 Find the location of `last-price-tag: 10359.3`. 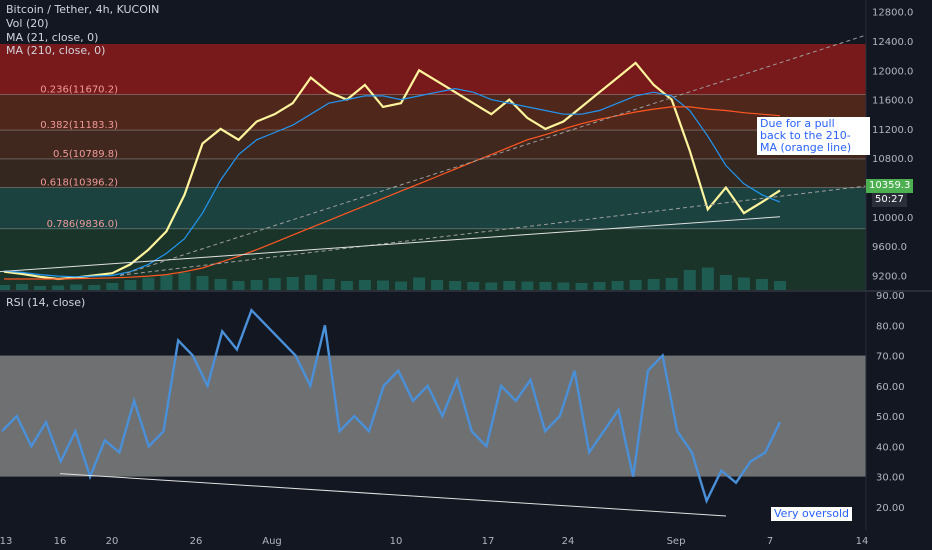

last-price-tag: 10359.3 is located at coordinates (890, 186).